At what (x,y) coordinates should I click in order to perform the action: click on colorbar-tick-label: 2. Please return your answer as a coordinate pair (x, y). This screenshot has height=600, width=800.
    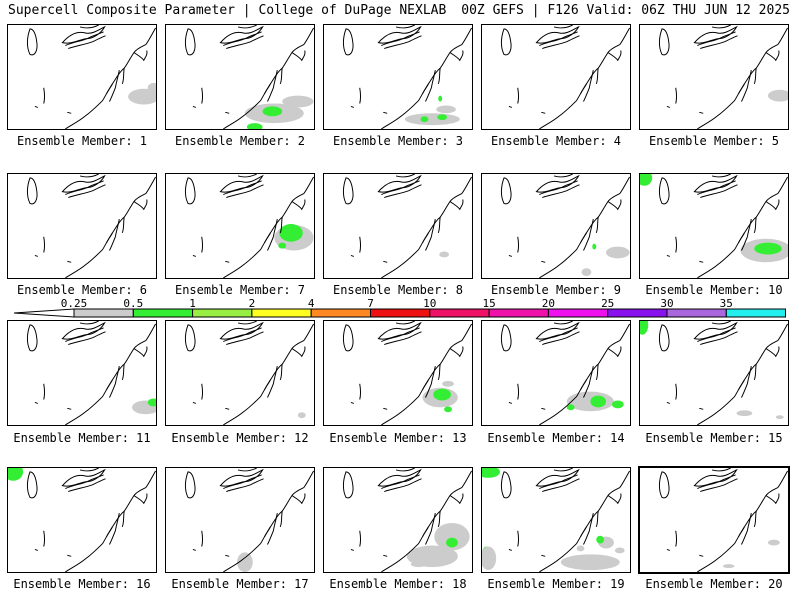
    Looking at the image, I should click on (252, 303).